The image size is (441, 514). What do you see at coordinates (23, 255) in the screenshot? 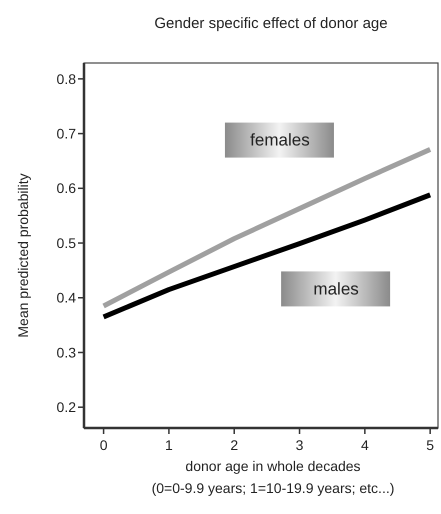
I see `y-axis-title: Mean predicted probability` at bounding box center [23, 255].